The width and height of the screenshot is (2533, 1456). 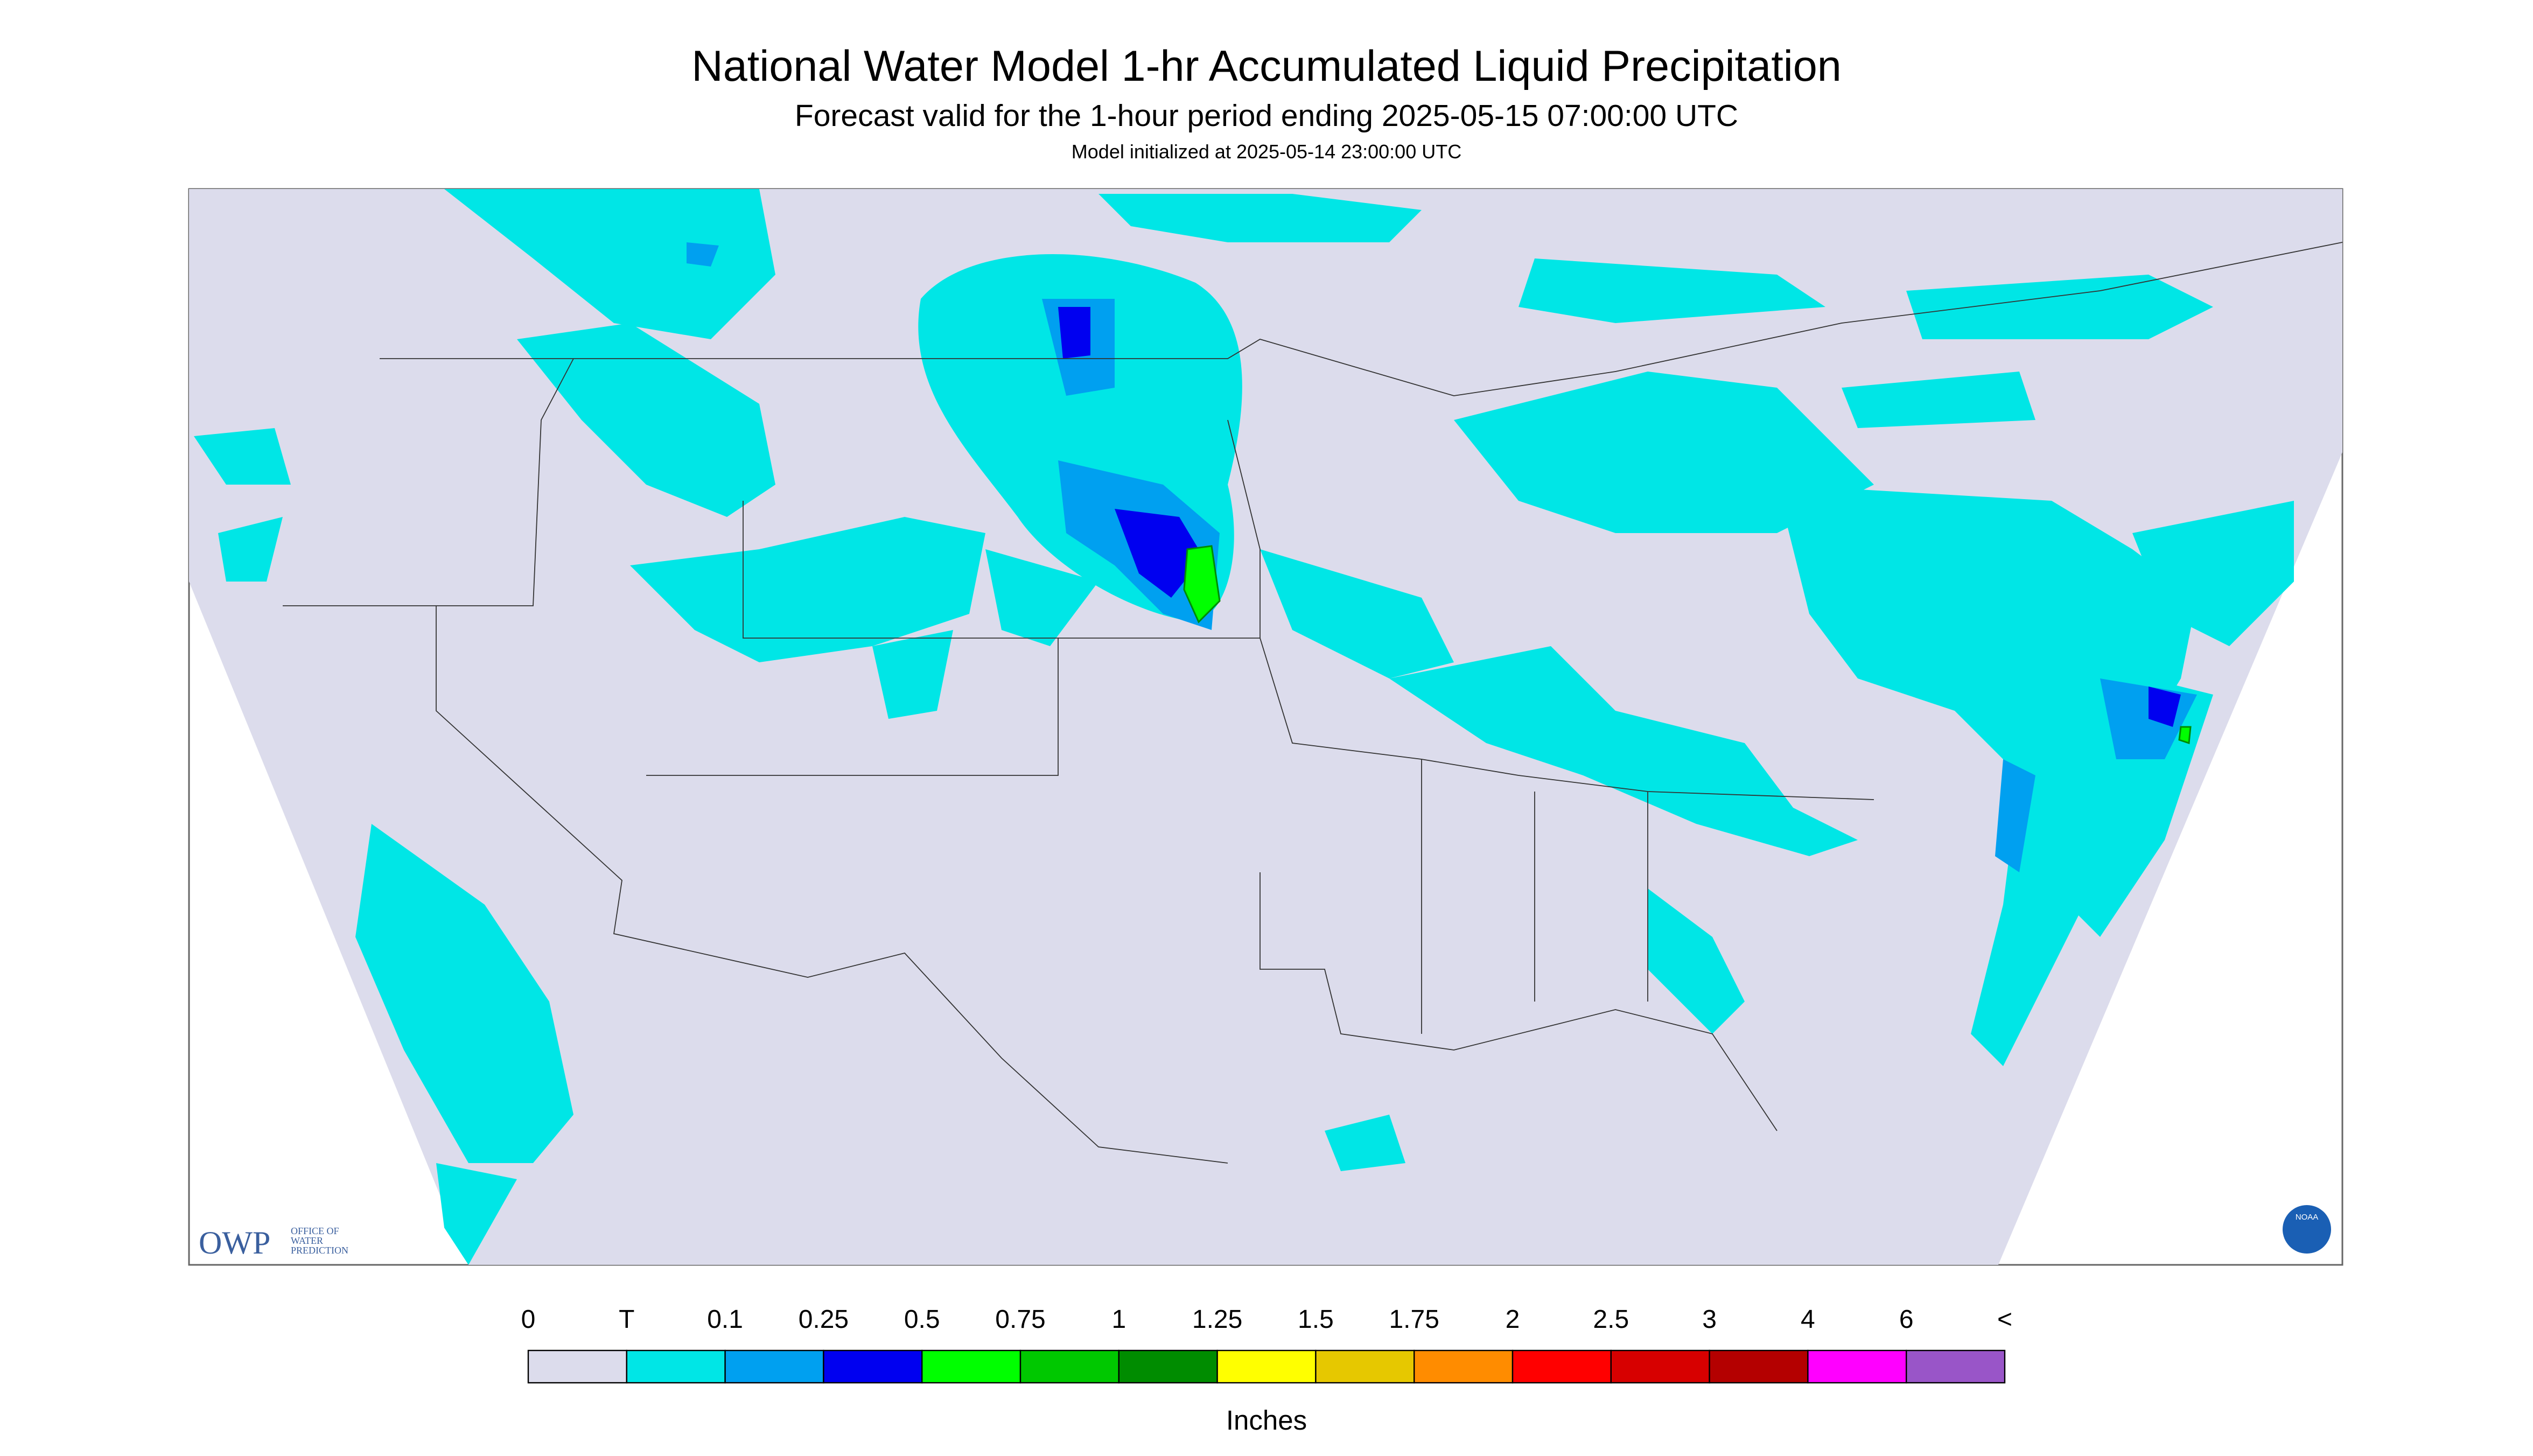 I want to click on legend-label: 1.25, so click(x=1217, y=1319).